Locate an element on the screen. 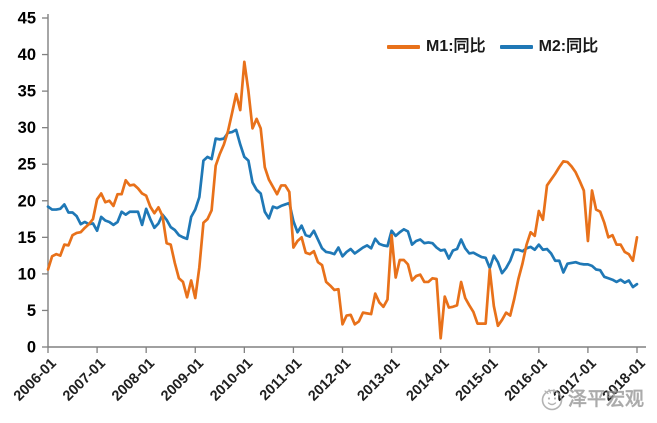 This screenshot has height=423, width=657. legend-item-m1: M1:同比 is located at coordinates (436, 47).